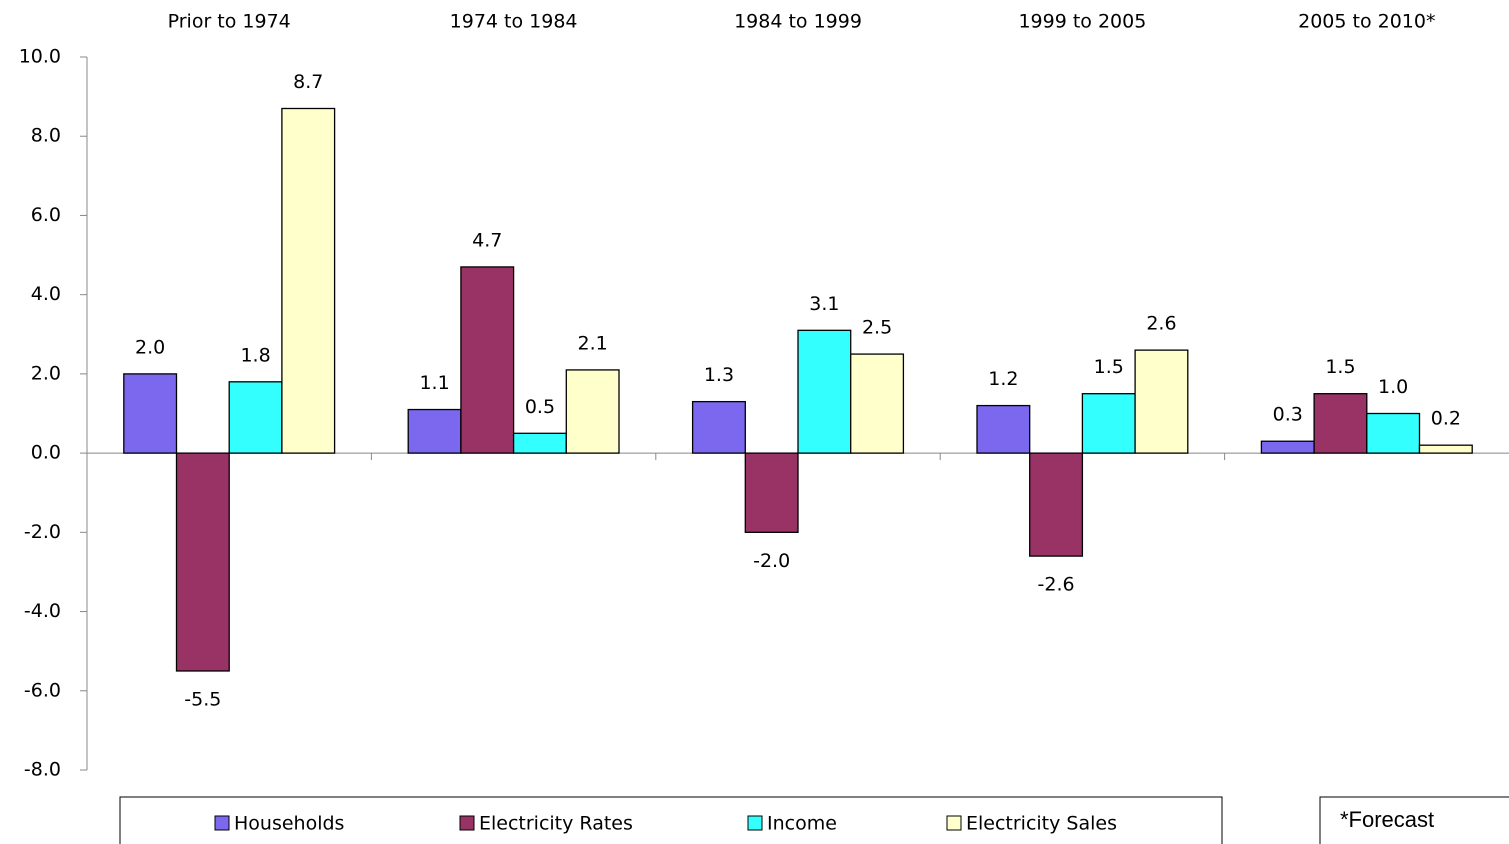 The image size is (1509, 844). I want to click on data-label: 2.1, so click(593, 343).